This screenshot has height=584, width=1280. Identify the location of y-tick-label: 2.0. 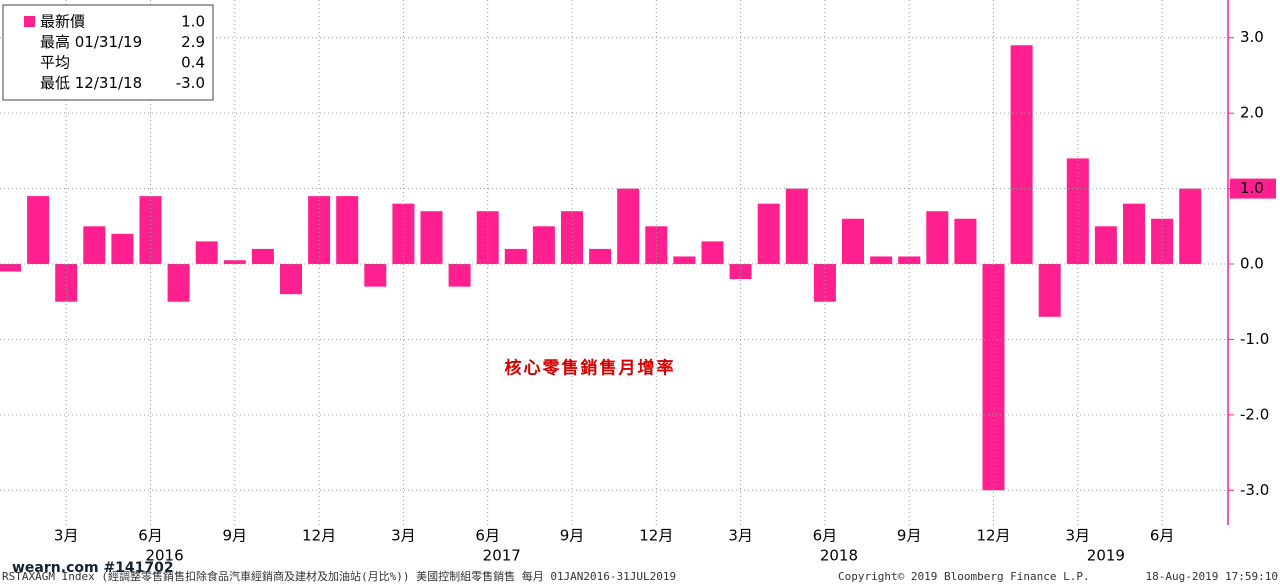
(1252, 113).